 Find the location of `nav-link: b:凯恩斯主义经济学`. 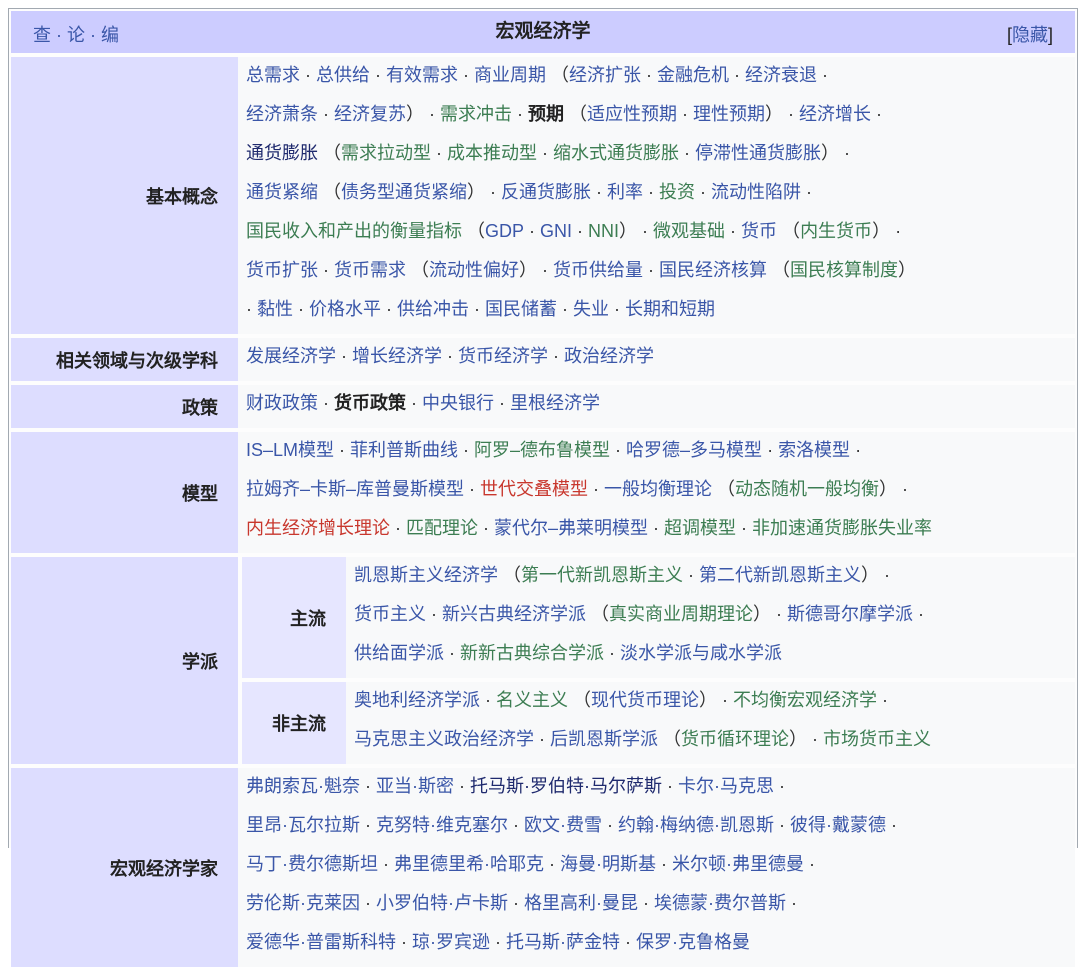

nav-link: b:凯恩斯主义经济学 is located at coordinates (426, 575).